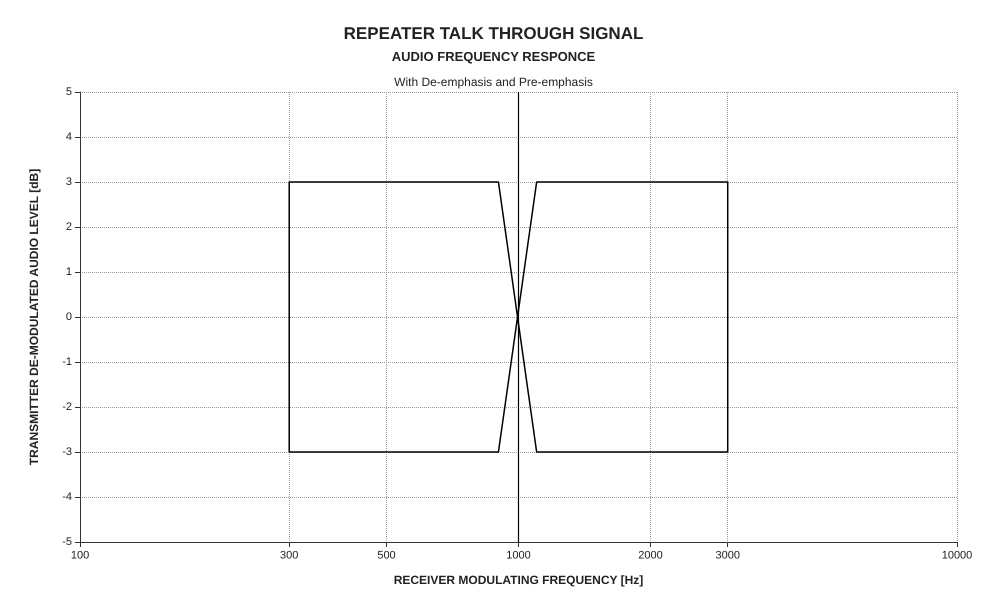  What do you see at coordinates (69, 272) in the screenshot?
I see `y-tick-label: 1` at bounding box center [69, 272].